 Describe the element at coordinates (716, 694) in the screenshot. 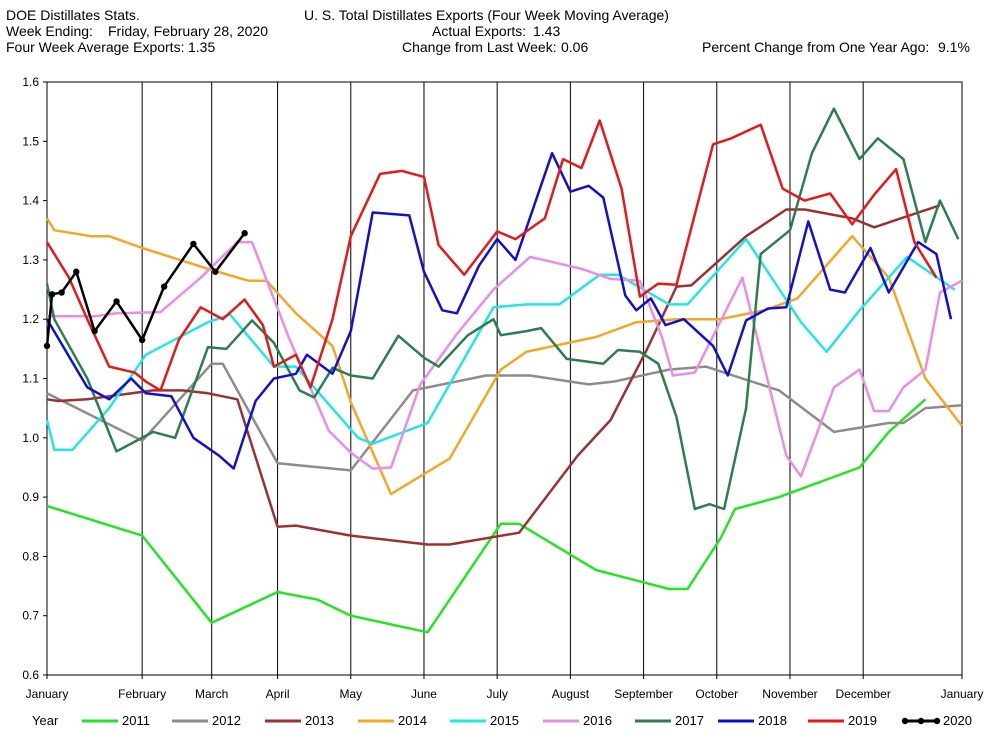

I see `x-tick-label: October` at that location.